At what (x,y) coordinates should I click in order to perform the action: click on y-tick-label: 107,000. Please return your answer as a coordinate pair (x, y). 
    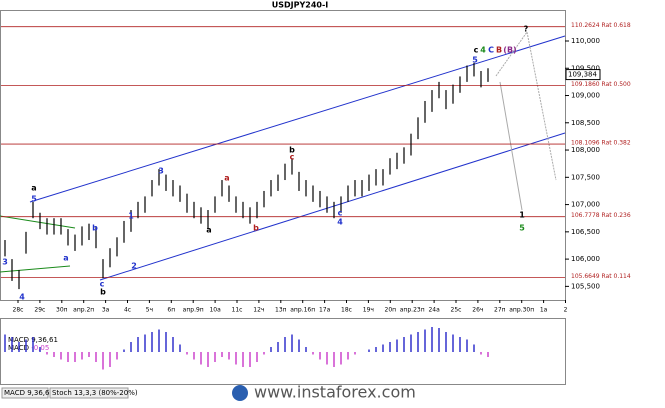
    Looking at the image, I should click on (585, 205).